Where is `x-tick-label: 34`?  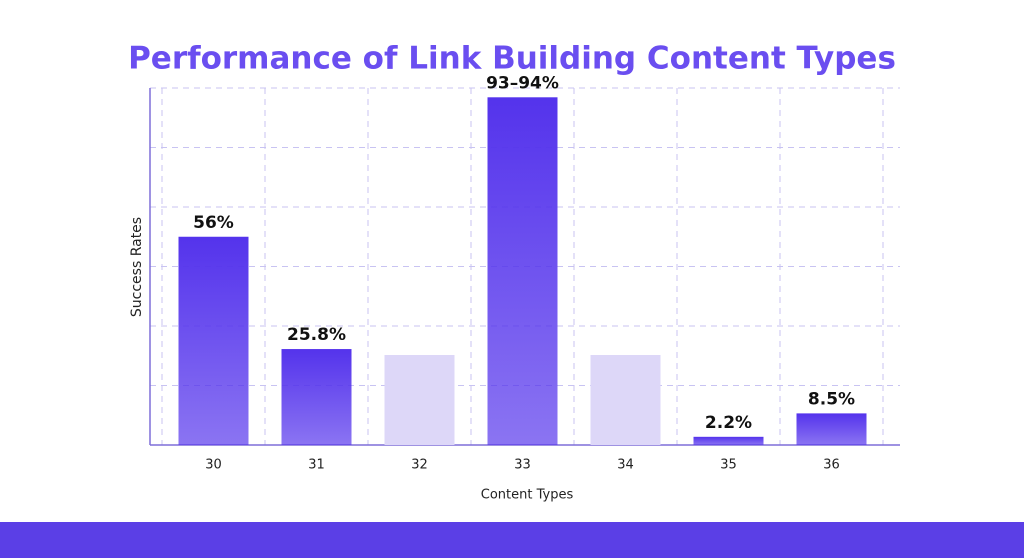
x-tick-label: 34 is located at coordinates (625, 465).